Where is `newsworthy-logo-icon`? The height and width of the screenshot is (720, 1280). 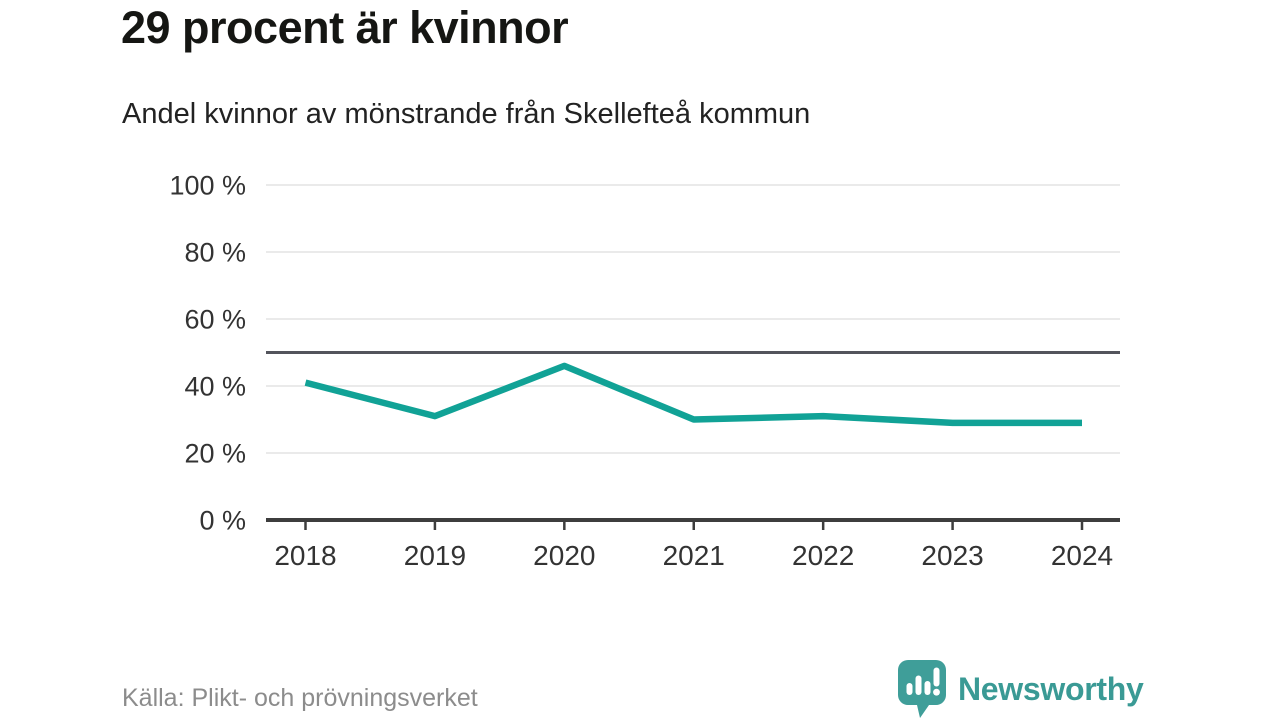 newsworthy-logo-icon is located at coordinates (922, 689).